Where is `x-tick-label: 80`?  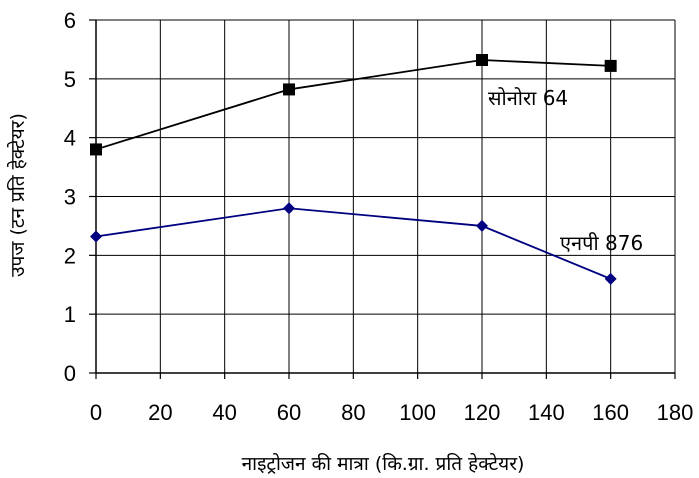 x-tick-label: 80 is located at coordinates (353, 412).